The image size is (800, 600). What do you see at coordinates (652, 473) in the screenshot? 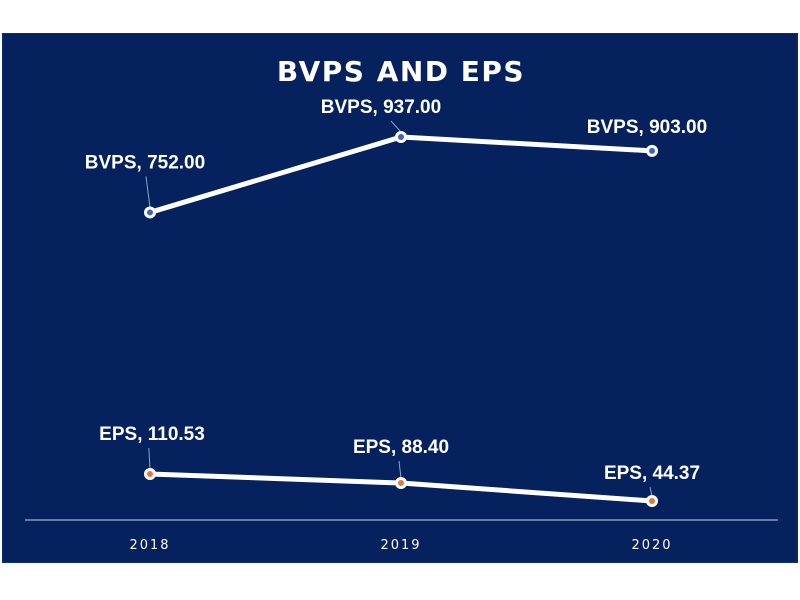
I see `eps-data-label-2020: EPS, 44.37` at bounding box center [652, 473].